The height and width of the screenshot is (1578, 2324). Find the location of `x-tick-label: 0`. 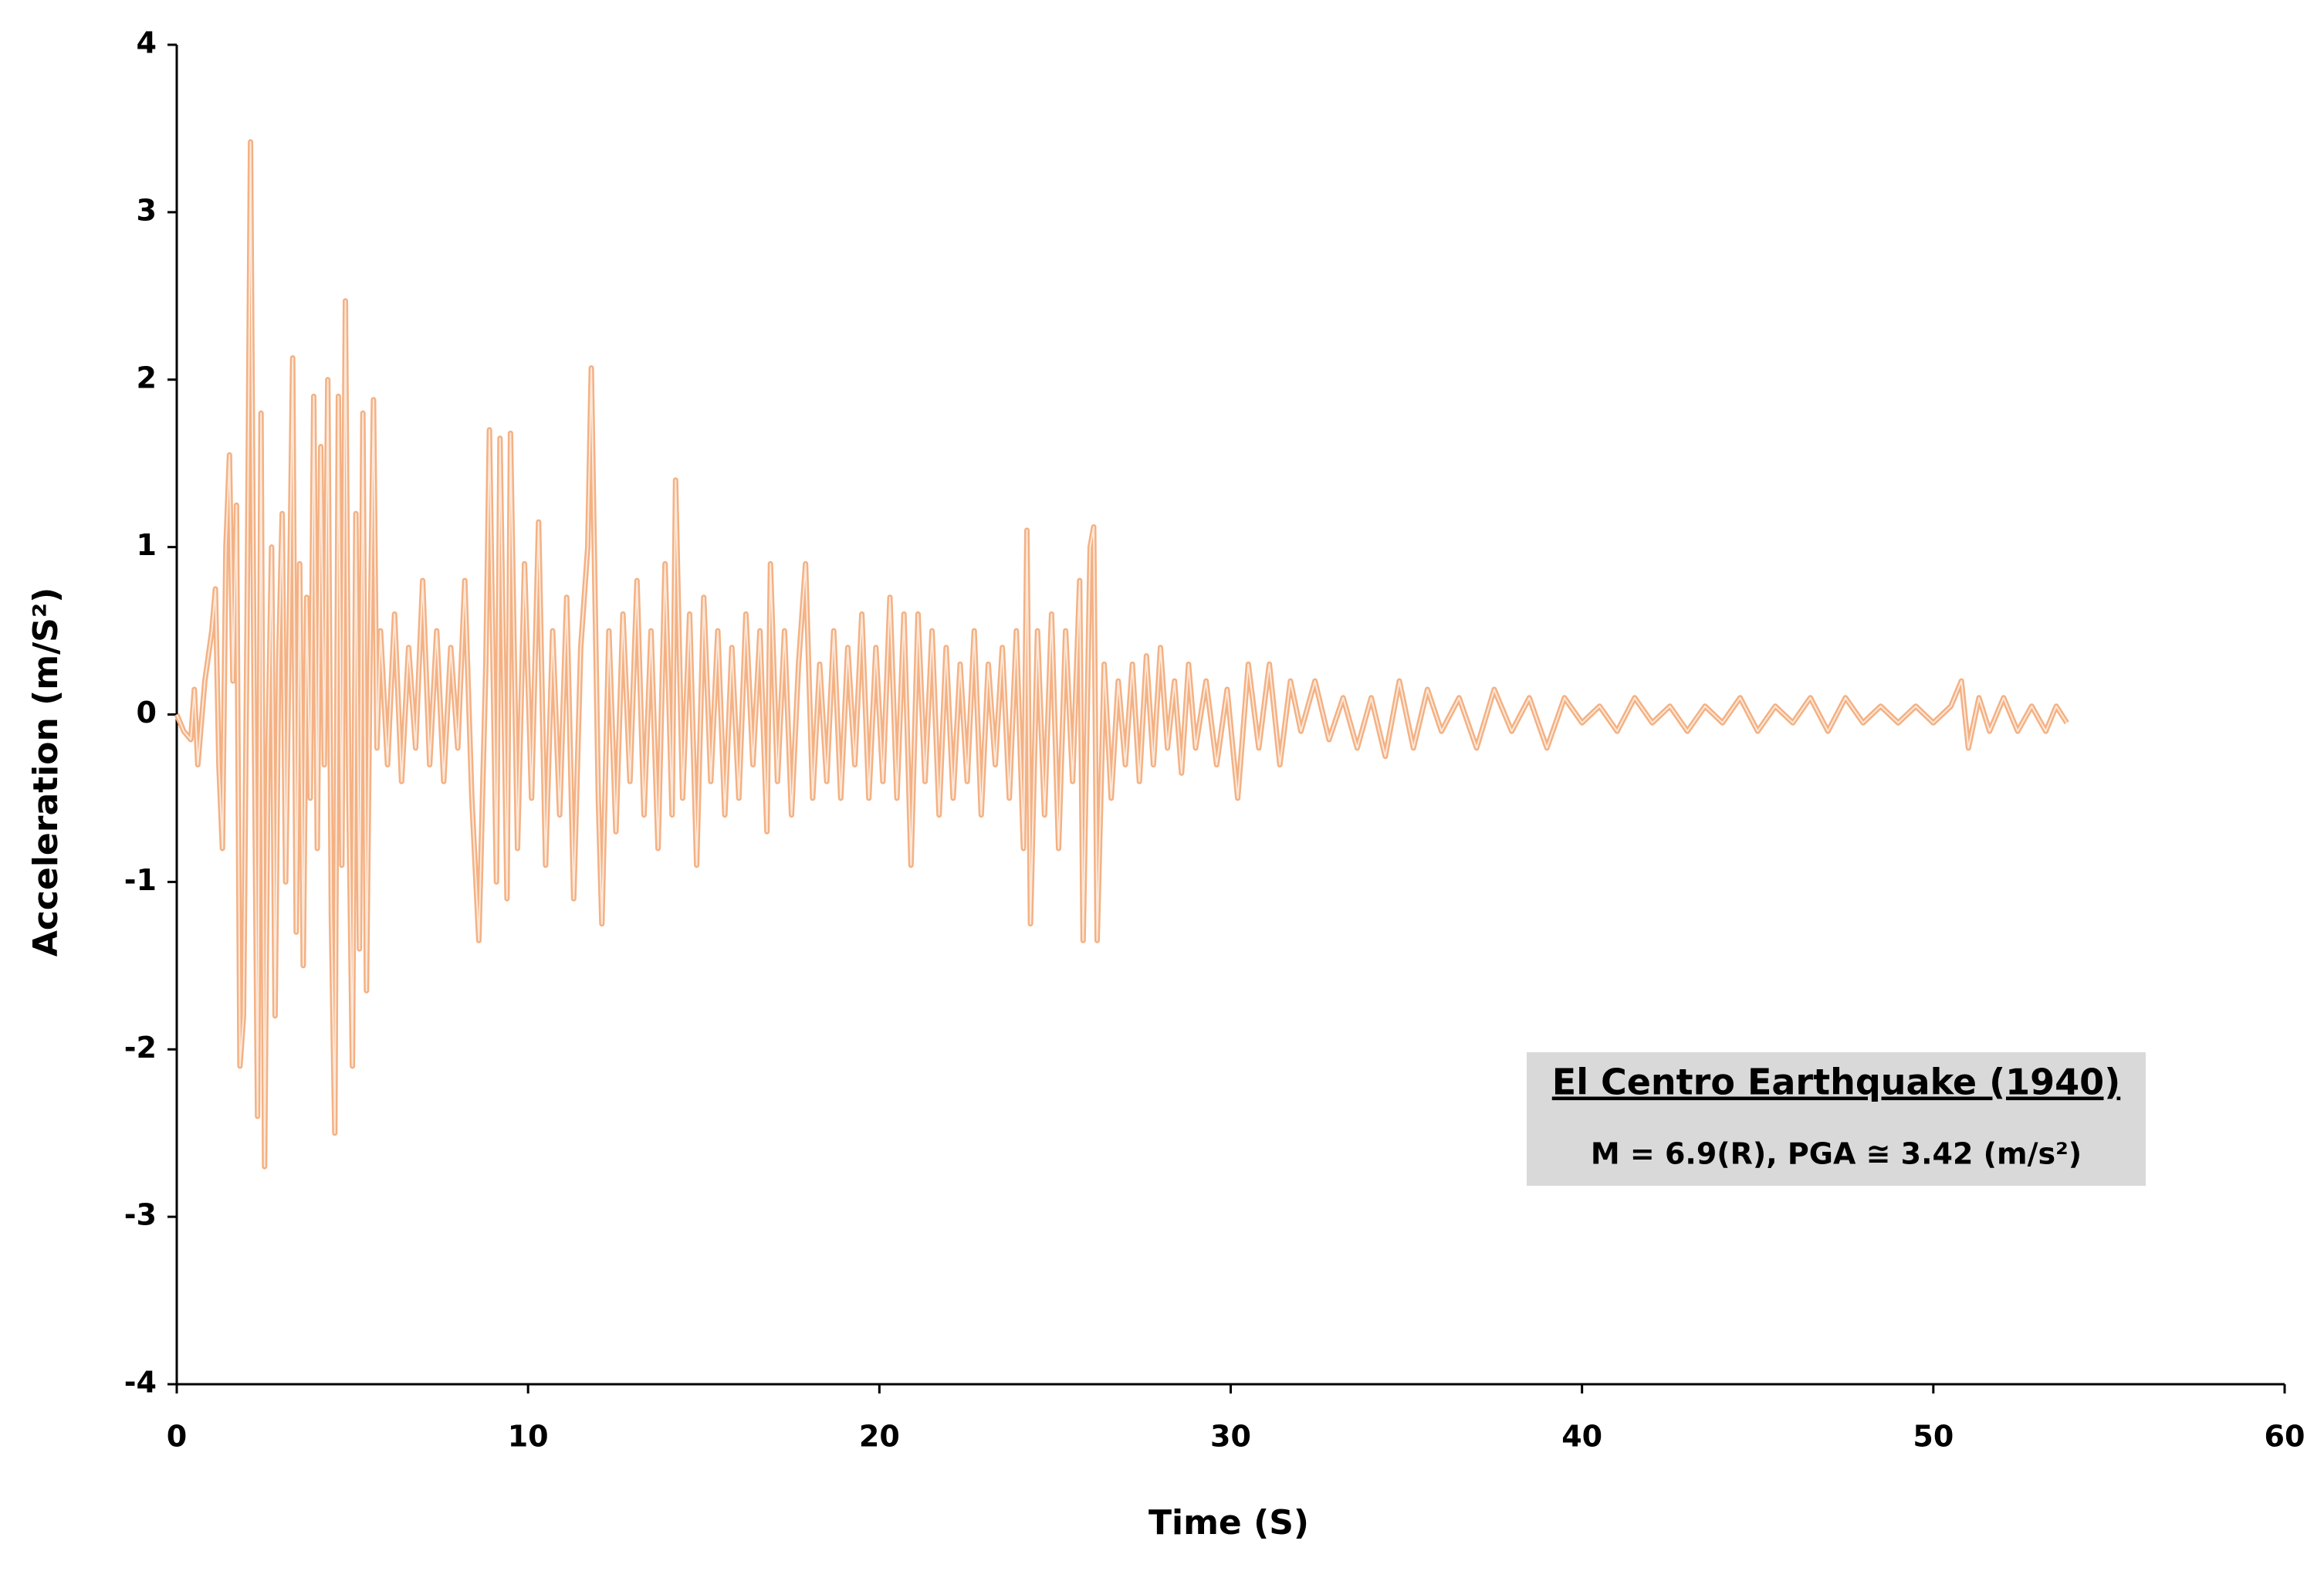

x-tick-label: 0 is located at coordinates (177, 1437).